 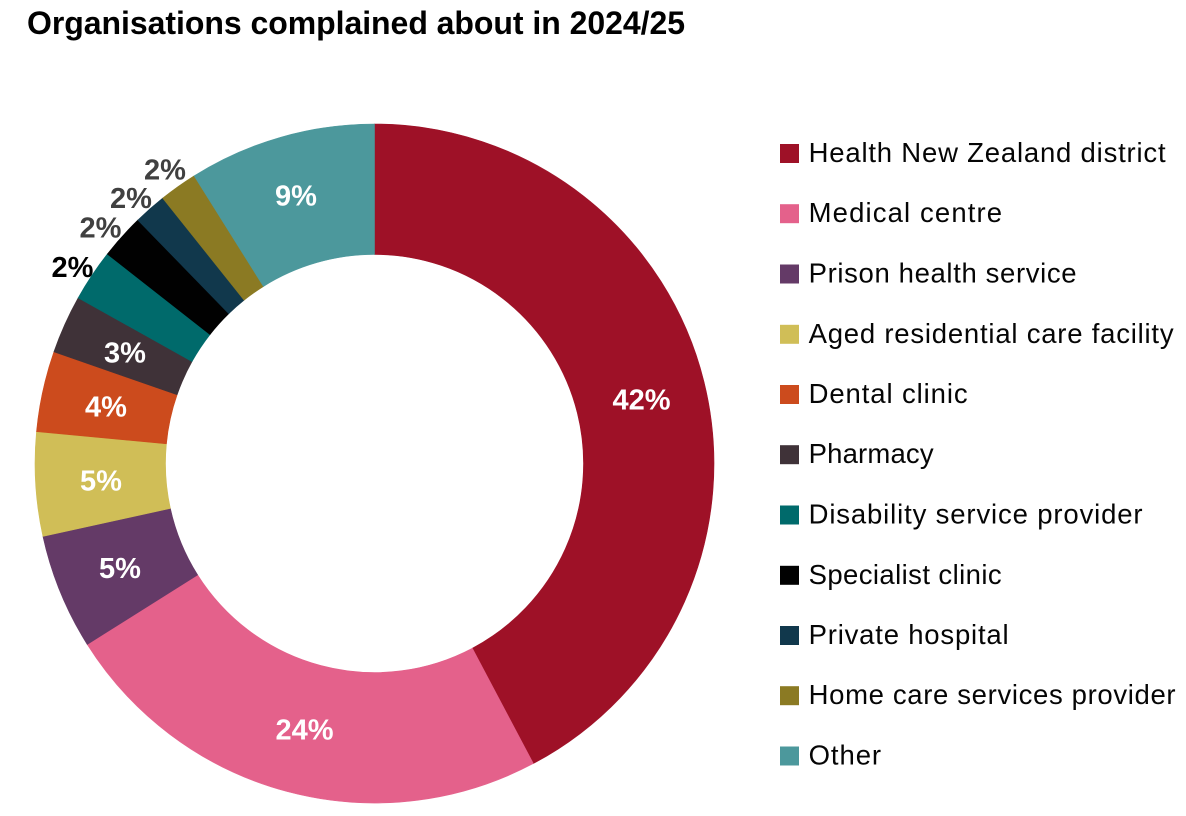 I want to click on svg-text: 4%, so click(x=106, y=408).